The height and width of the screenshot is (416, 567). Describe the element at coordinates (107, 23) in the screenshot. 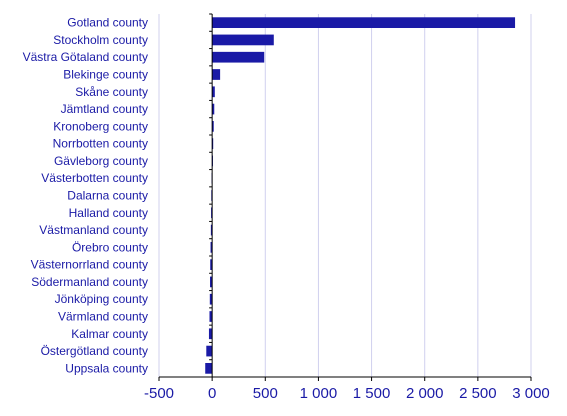

I see `category-label: Gotland county` at that location.